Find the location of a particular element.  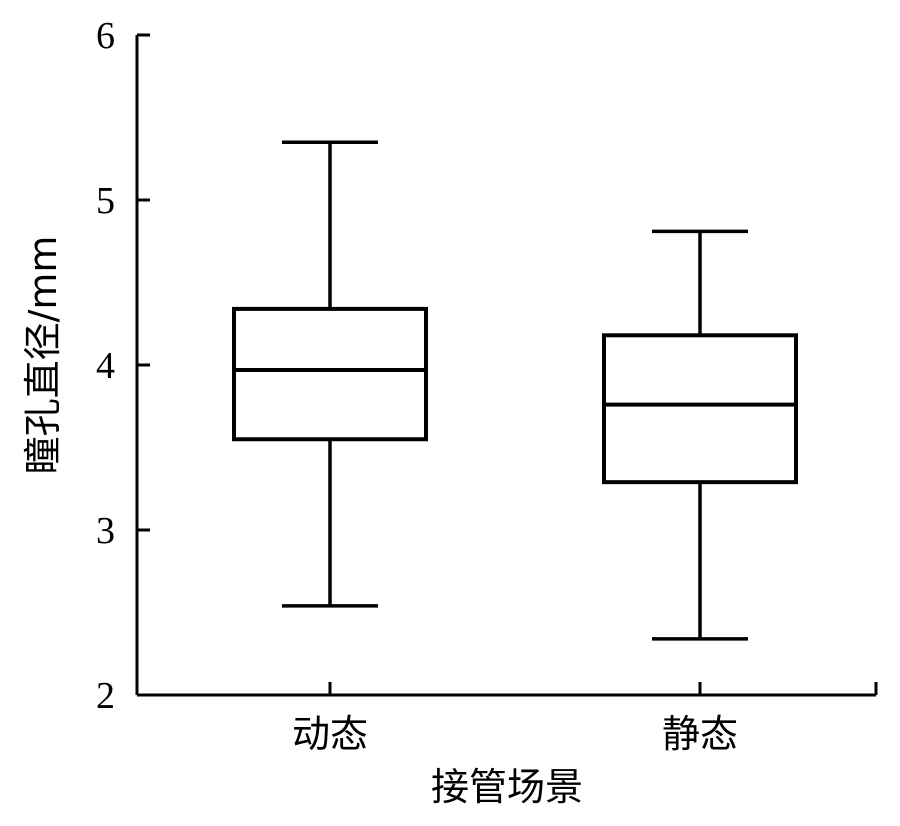

x-axis-title: 接管场景 is located at coordinates (507, 787).